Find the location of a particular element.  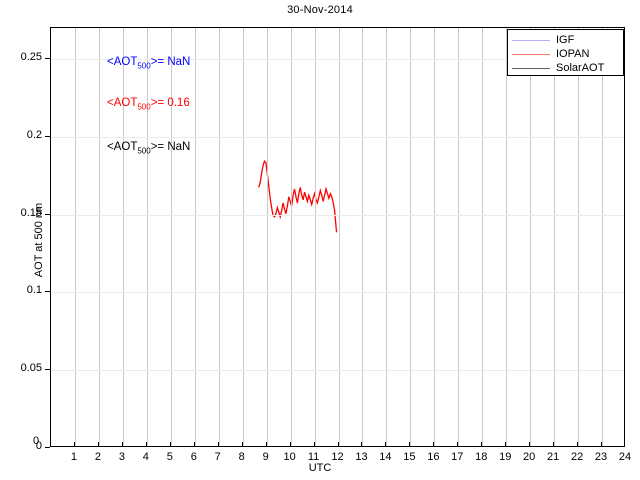

x-tick-label: 8 is located at coordinates (241, 457).